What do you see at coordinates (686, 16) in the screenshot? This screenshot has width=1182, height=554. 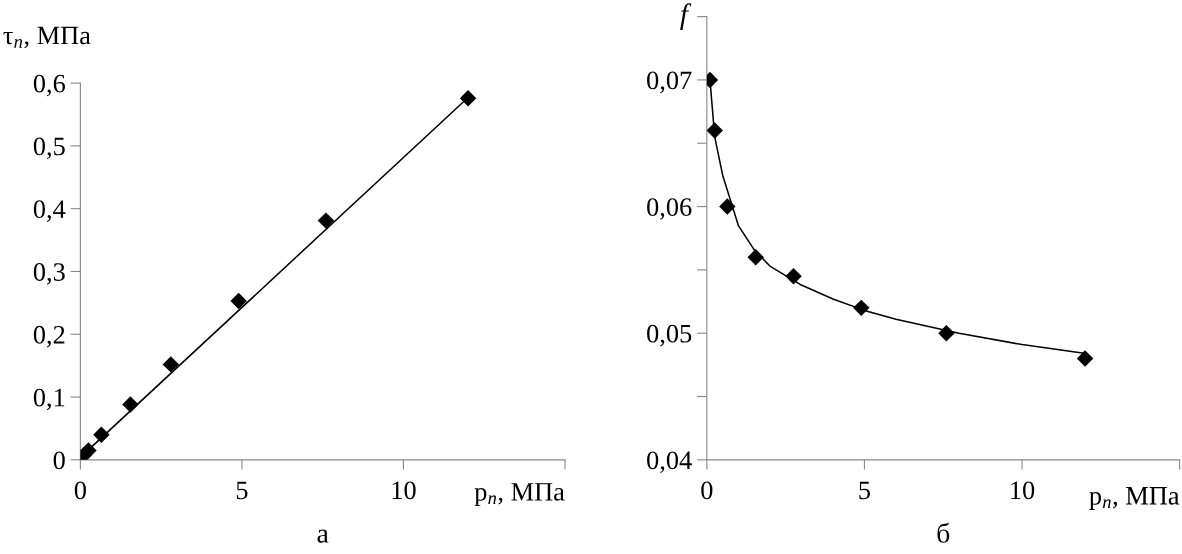 I see `y-axis-title: f` at bounding box center [686, 16].